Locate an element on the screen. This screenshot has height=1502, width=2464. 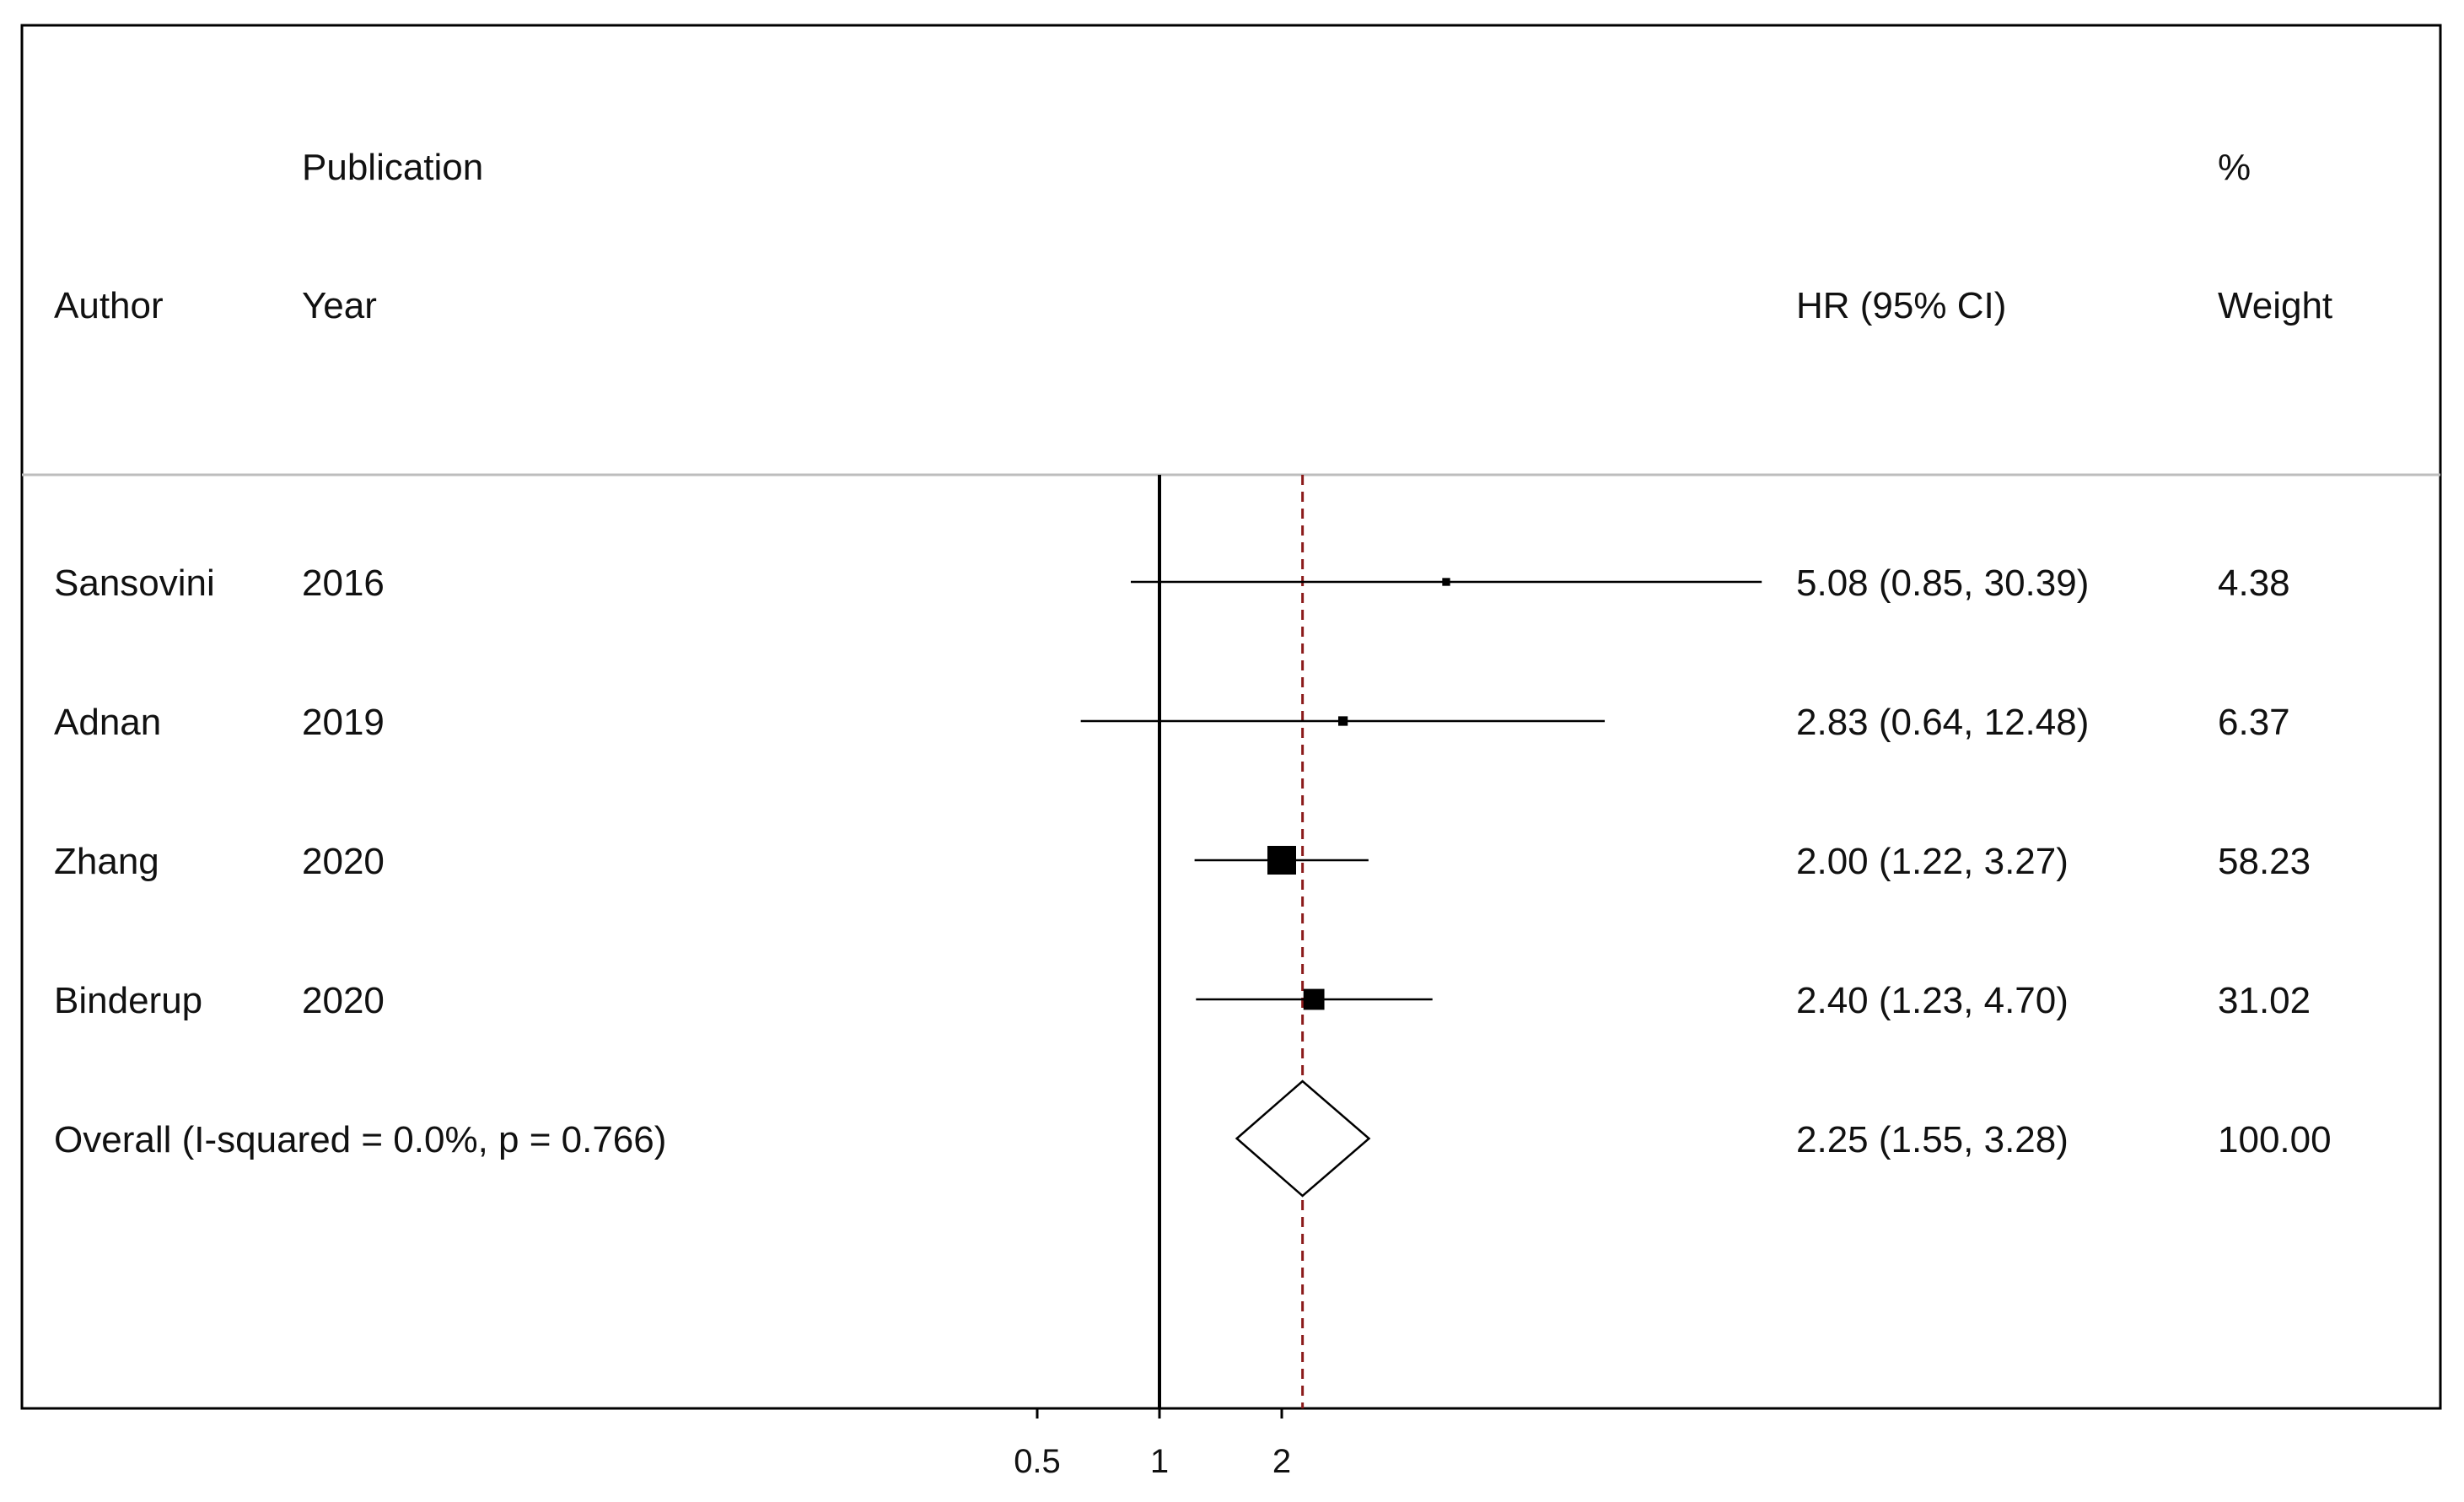
study-year: 2019 is located at coordinates (343, 722).